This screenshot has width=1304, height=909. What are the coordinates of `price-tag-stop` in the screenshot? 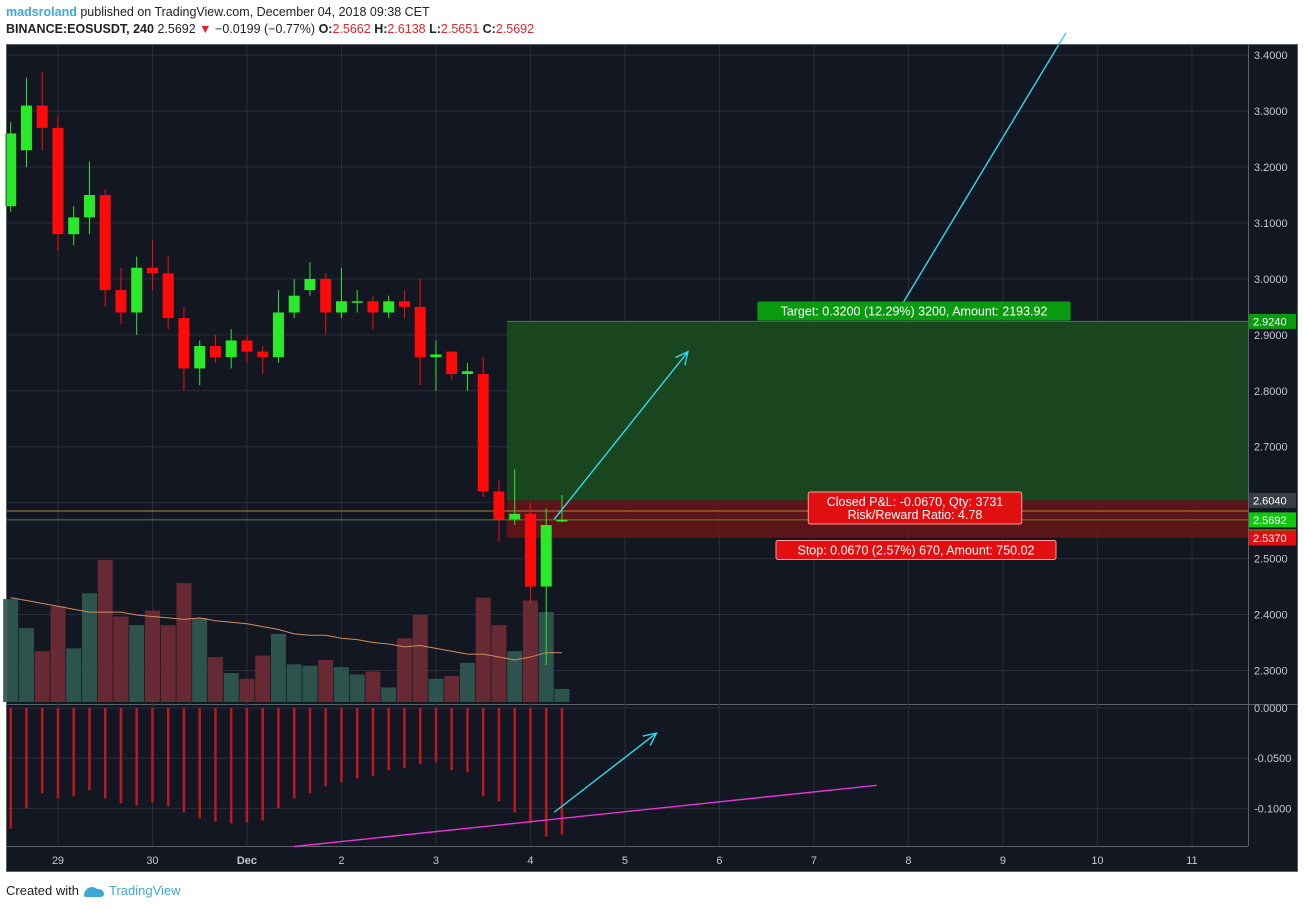 It's located at (1272, 538).